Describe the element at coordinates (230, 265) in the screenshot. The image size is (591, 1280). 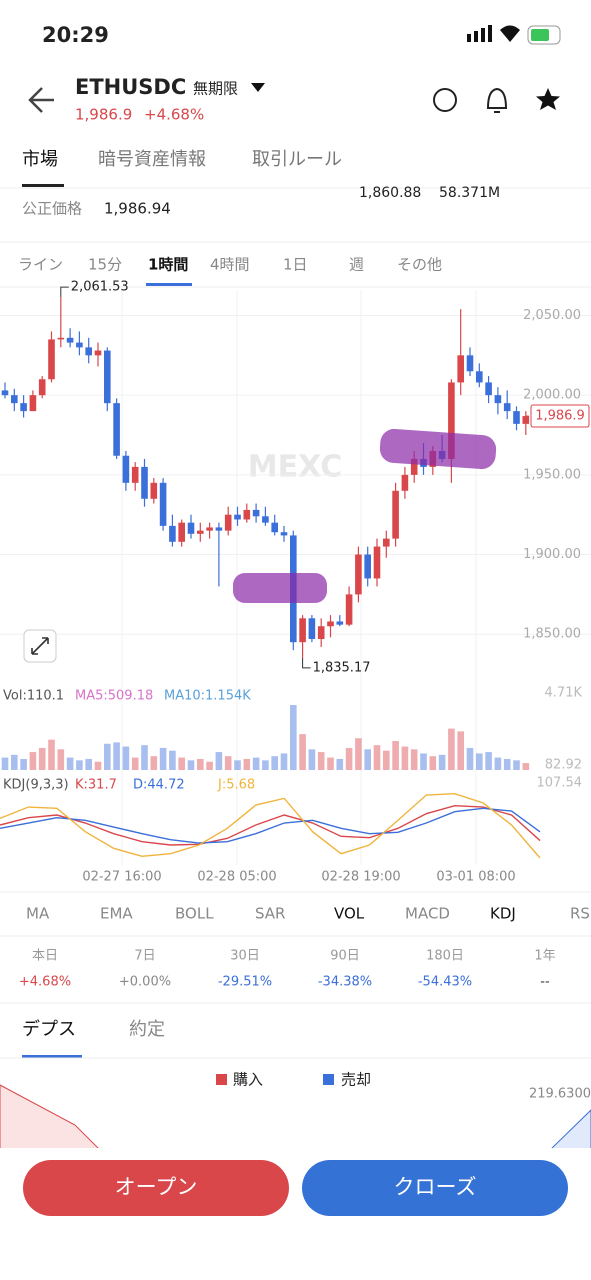
I see `timeframe: 4時間` at that location.